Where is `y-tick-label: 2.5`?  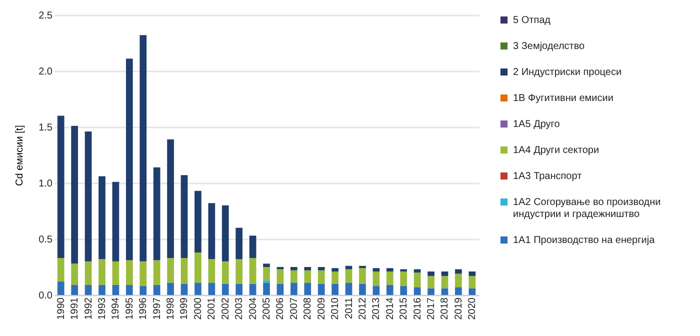
y-tick-label: 2.5 is located at coordinates (45, 16).